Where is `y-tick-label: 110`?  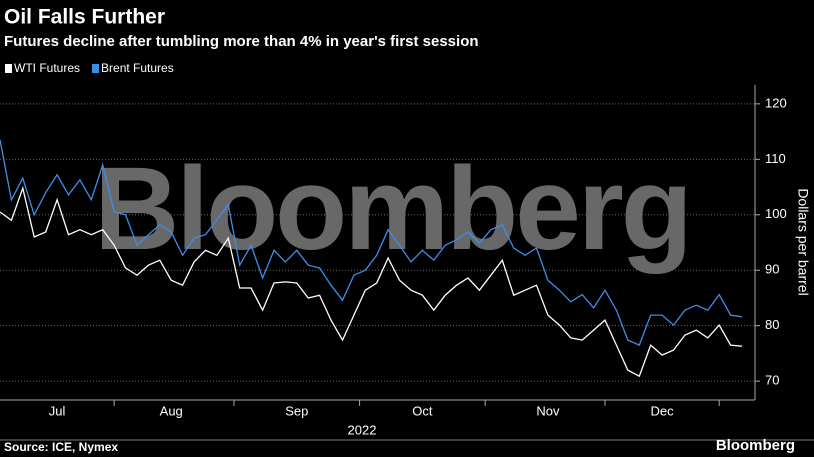 y-tick-label: 110 is located at coordinates (775, 158).